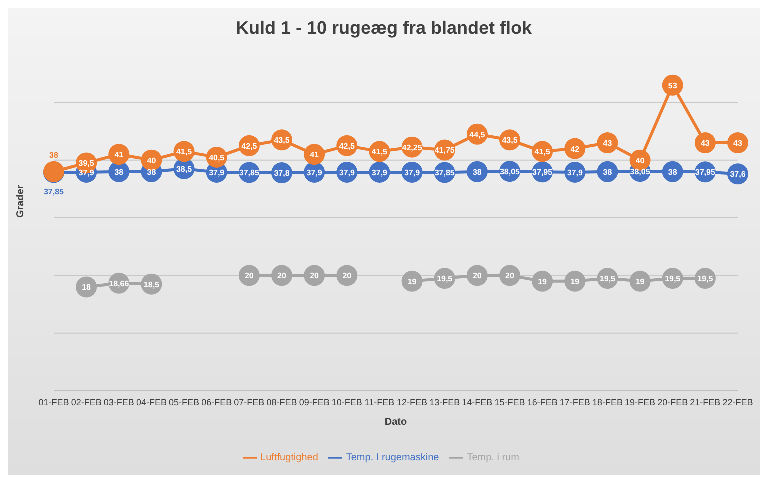 The height and width of the screenshot is (483, 768). What do you see at coordinates (184, 402) in the screenshot?
I see `x-tick-label: 05-FEB` at bounding box center [184, 402].